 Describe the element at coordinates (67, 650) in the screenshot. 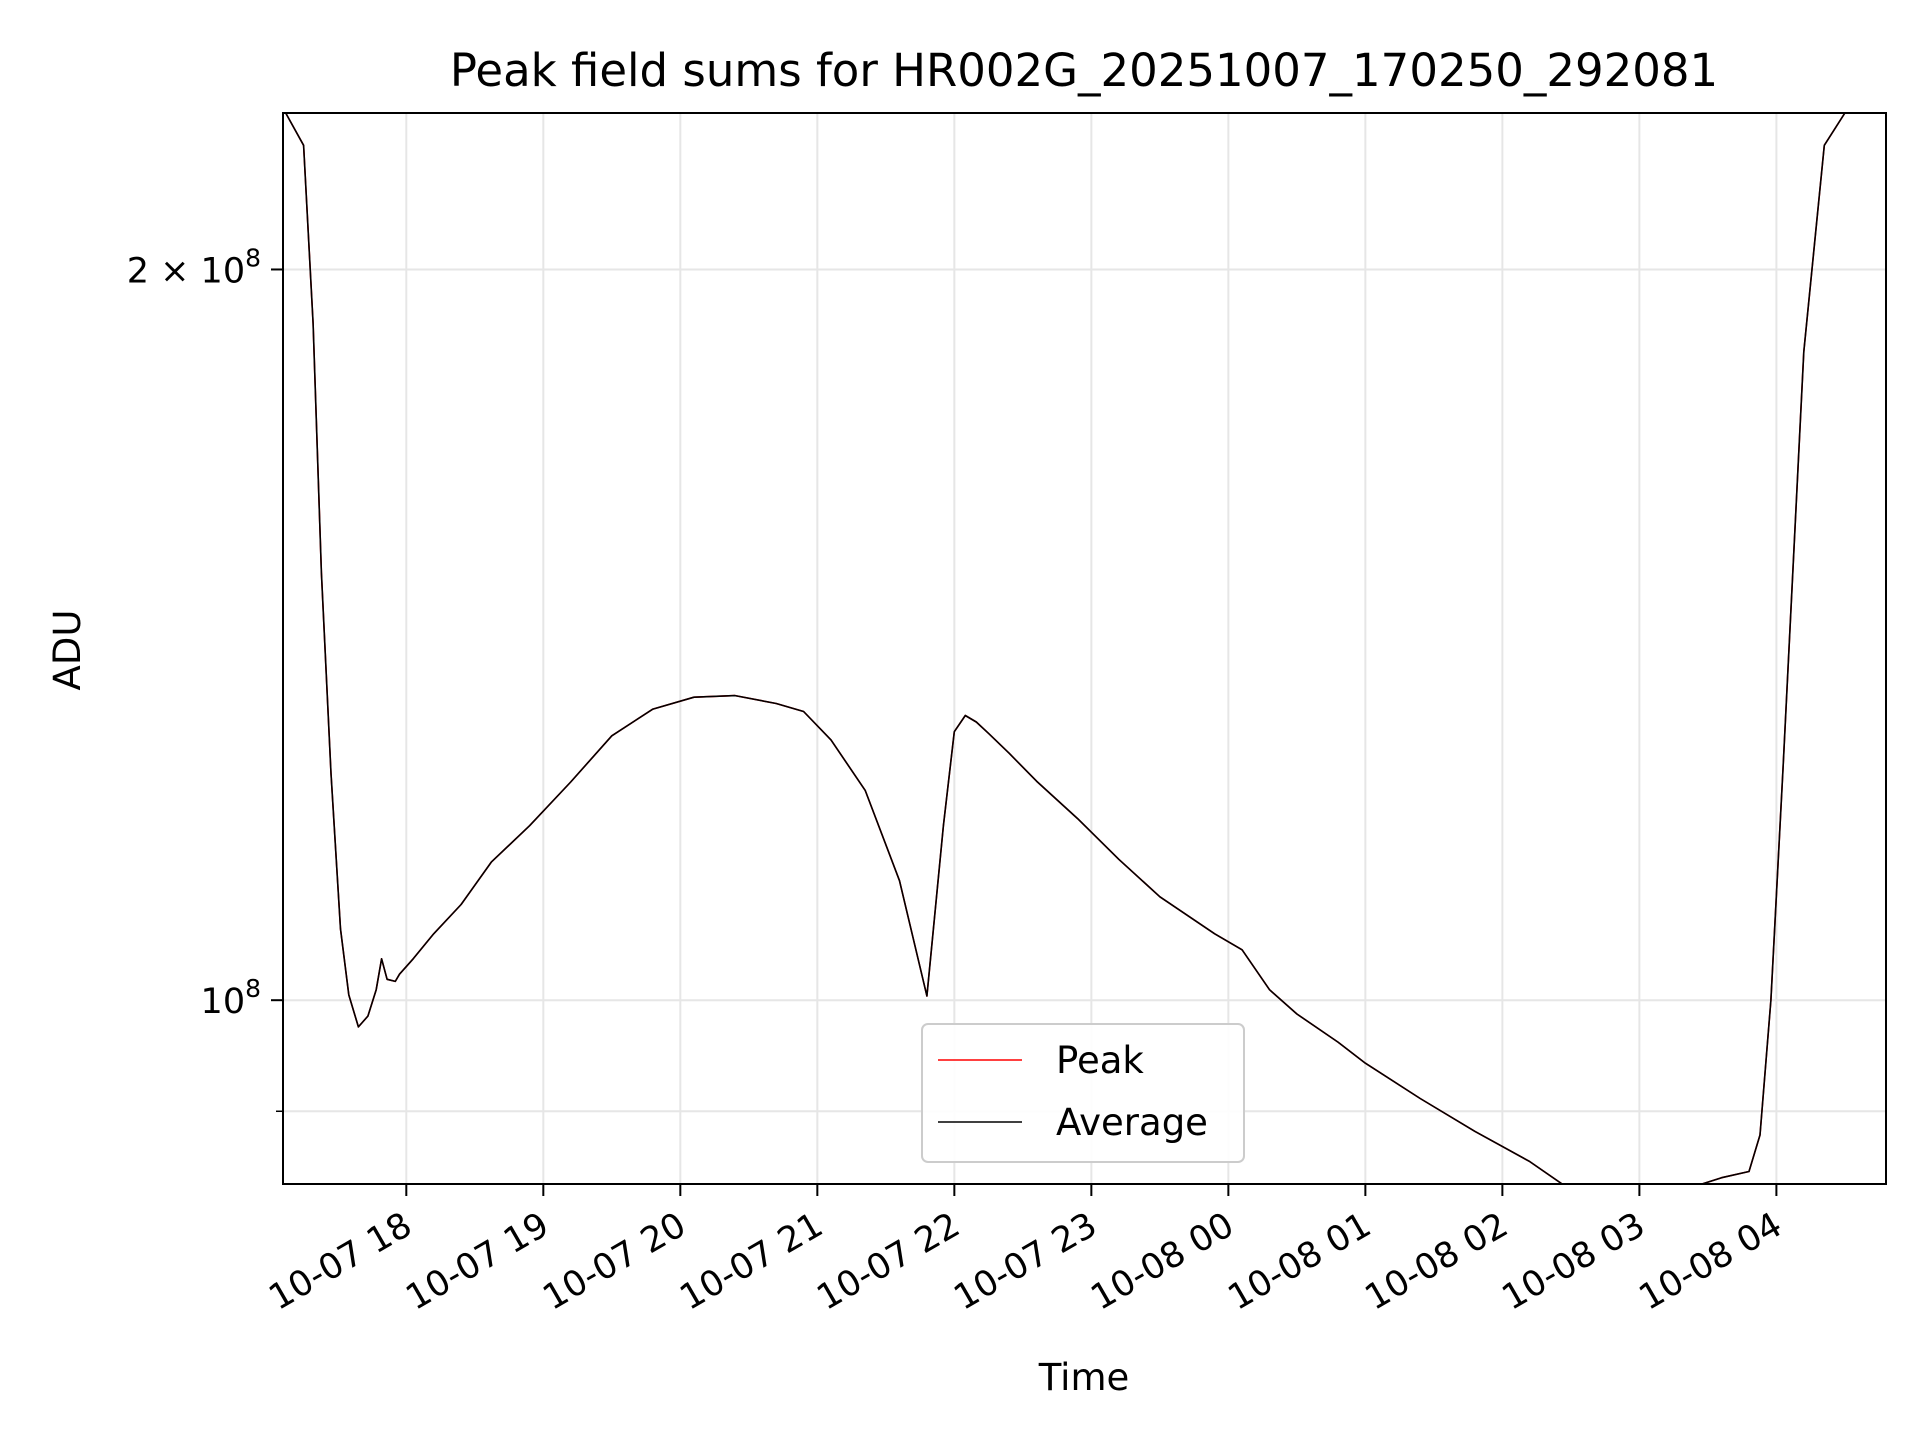

I see `y-axis-label: ADU` at that location.